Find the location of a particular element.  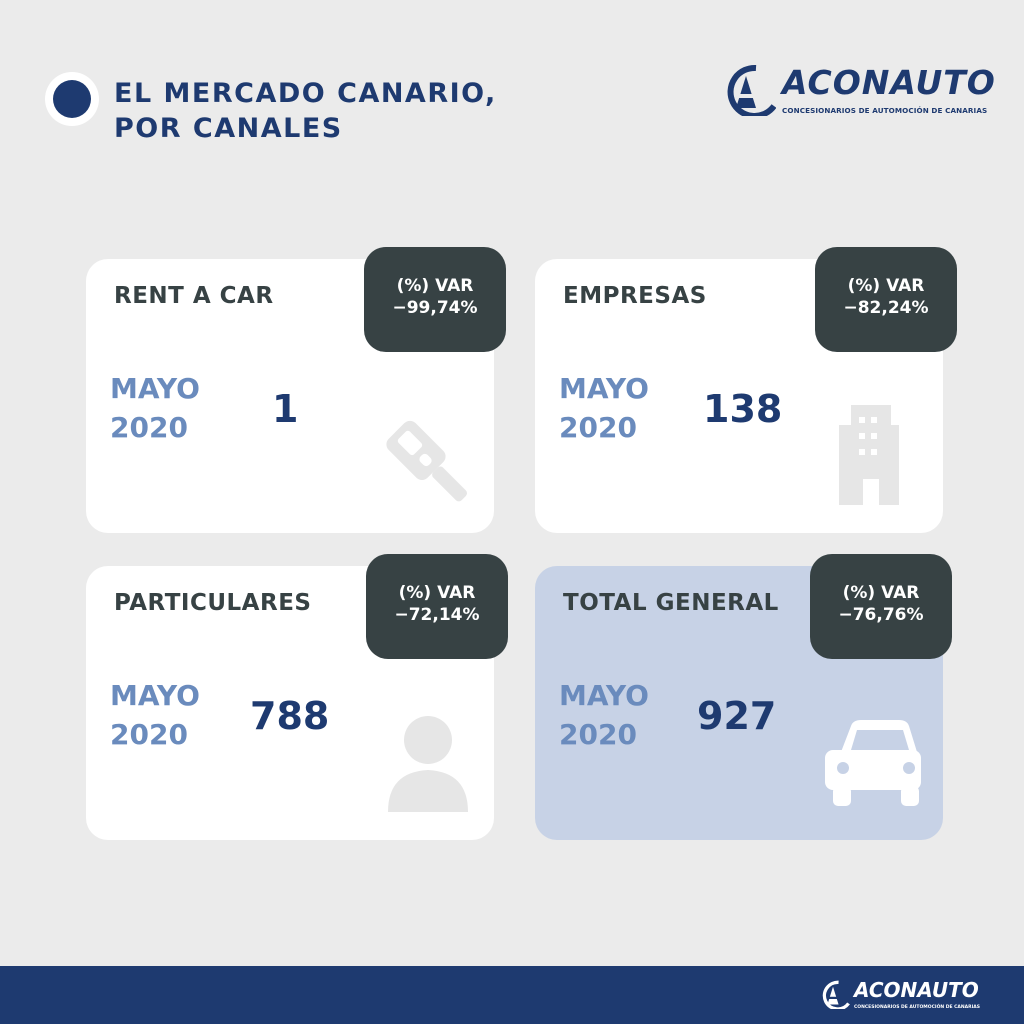

title-bullet-icon is located at coordinates (72, 99).